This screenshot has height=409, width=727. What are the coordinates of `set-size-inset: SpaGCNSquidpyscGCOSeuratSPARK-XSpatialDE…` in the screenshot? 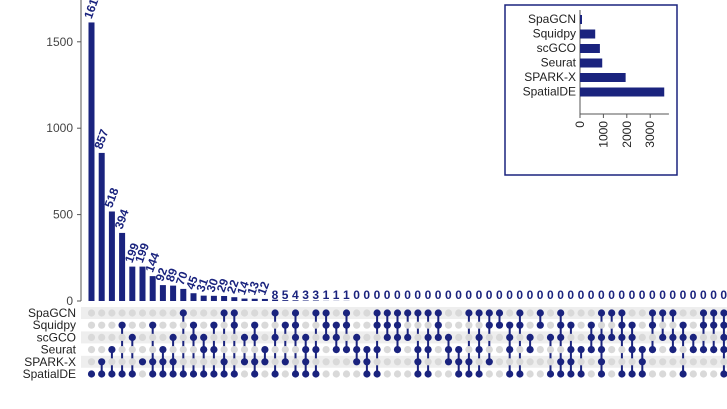 It's located at (591, 90).